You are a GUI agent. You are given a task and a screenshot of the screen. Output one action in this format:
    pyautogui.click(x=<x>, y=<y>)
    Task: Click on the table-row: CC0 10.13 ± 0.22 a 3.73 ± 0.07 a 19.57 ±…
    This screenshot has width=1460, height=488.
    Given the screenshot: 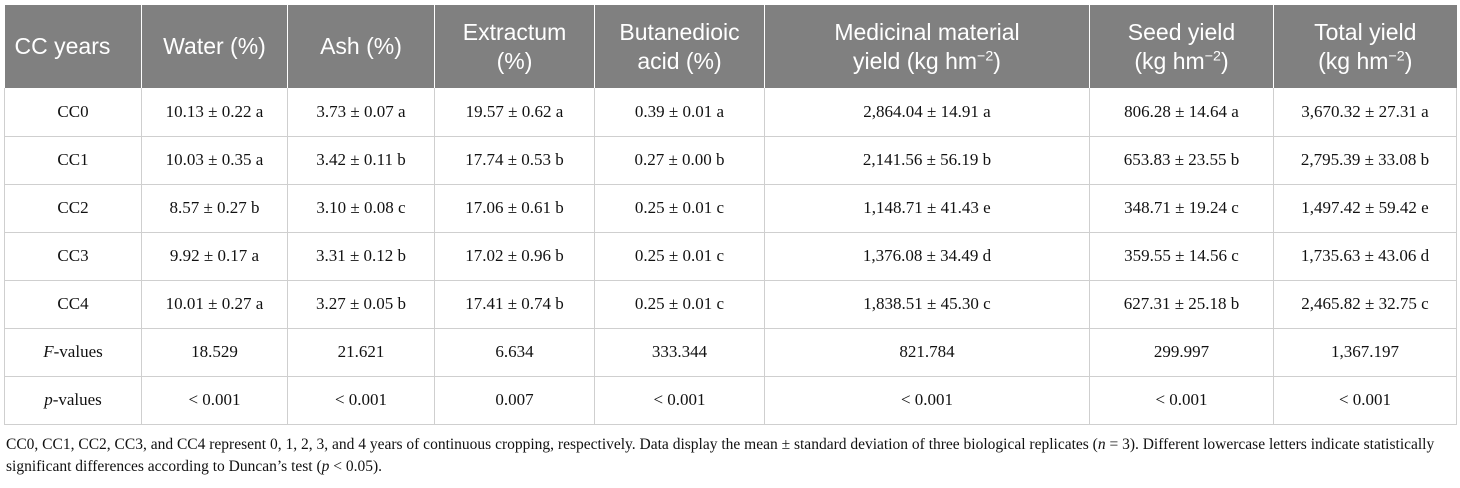 What is the action you would take?
    pyautogui.click(x=730, y=112)
    